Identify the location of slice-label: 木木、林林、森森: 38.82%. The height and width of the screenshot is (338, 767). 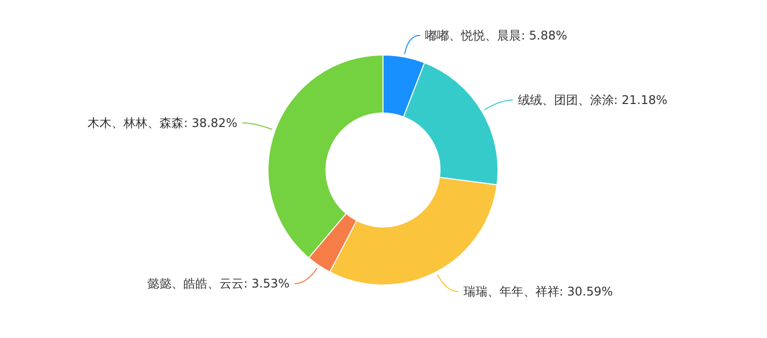
(163, 123).